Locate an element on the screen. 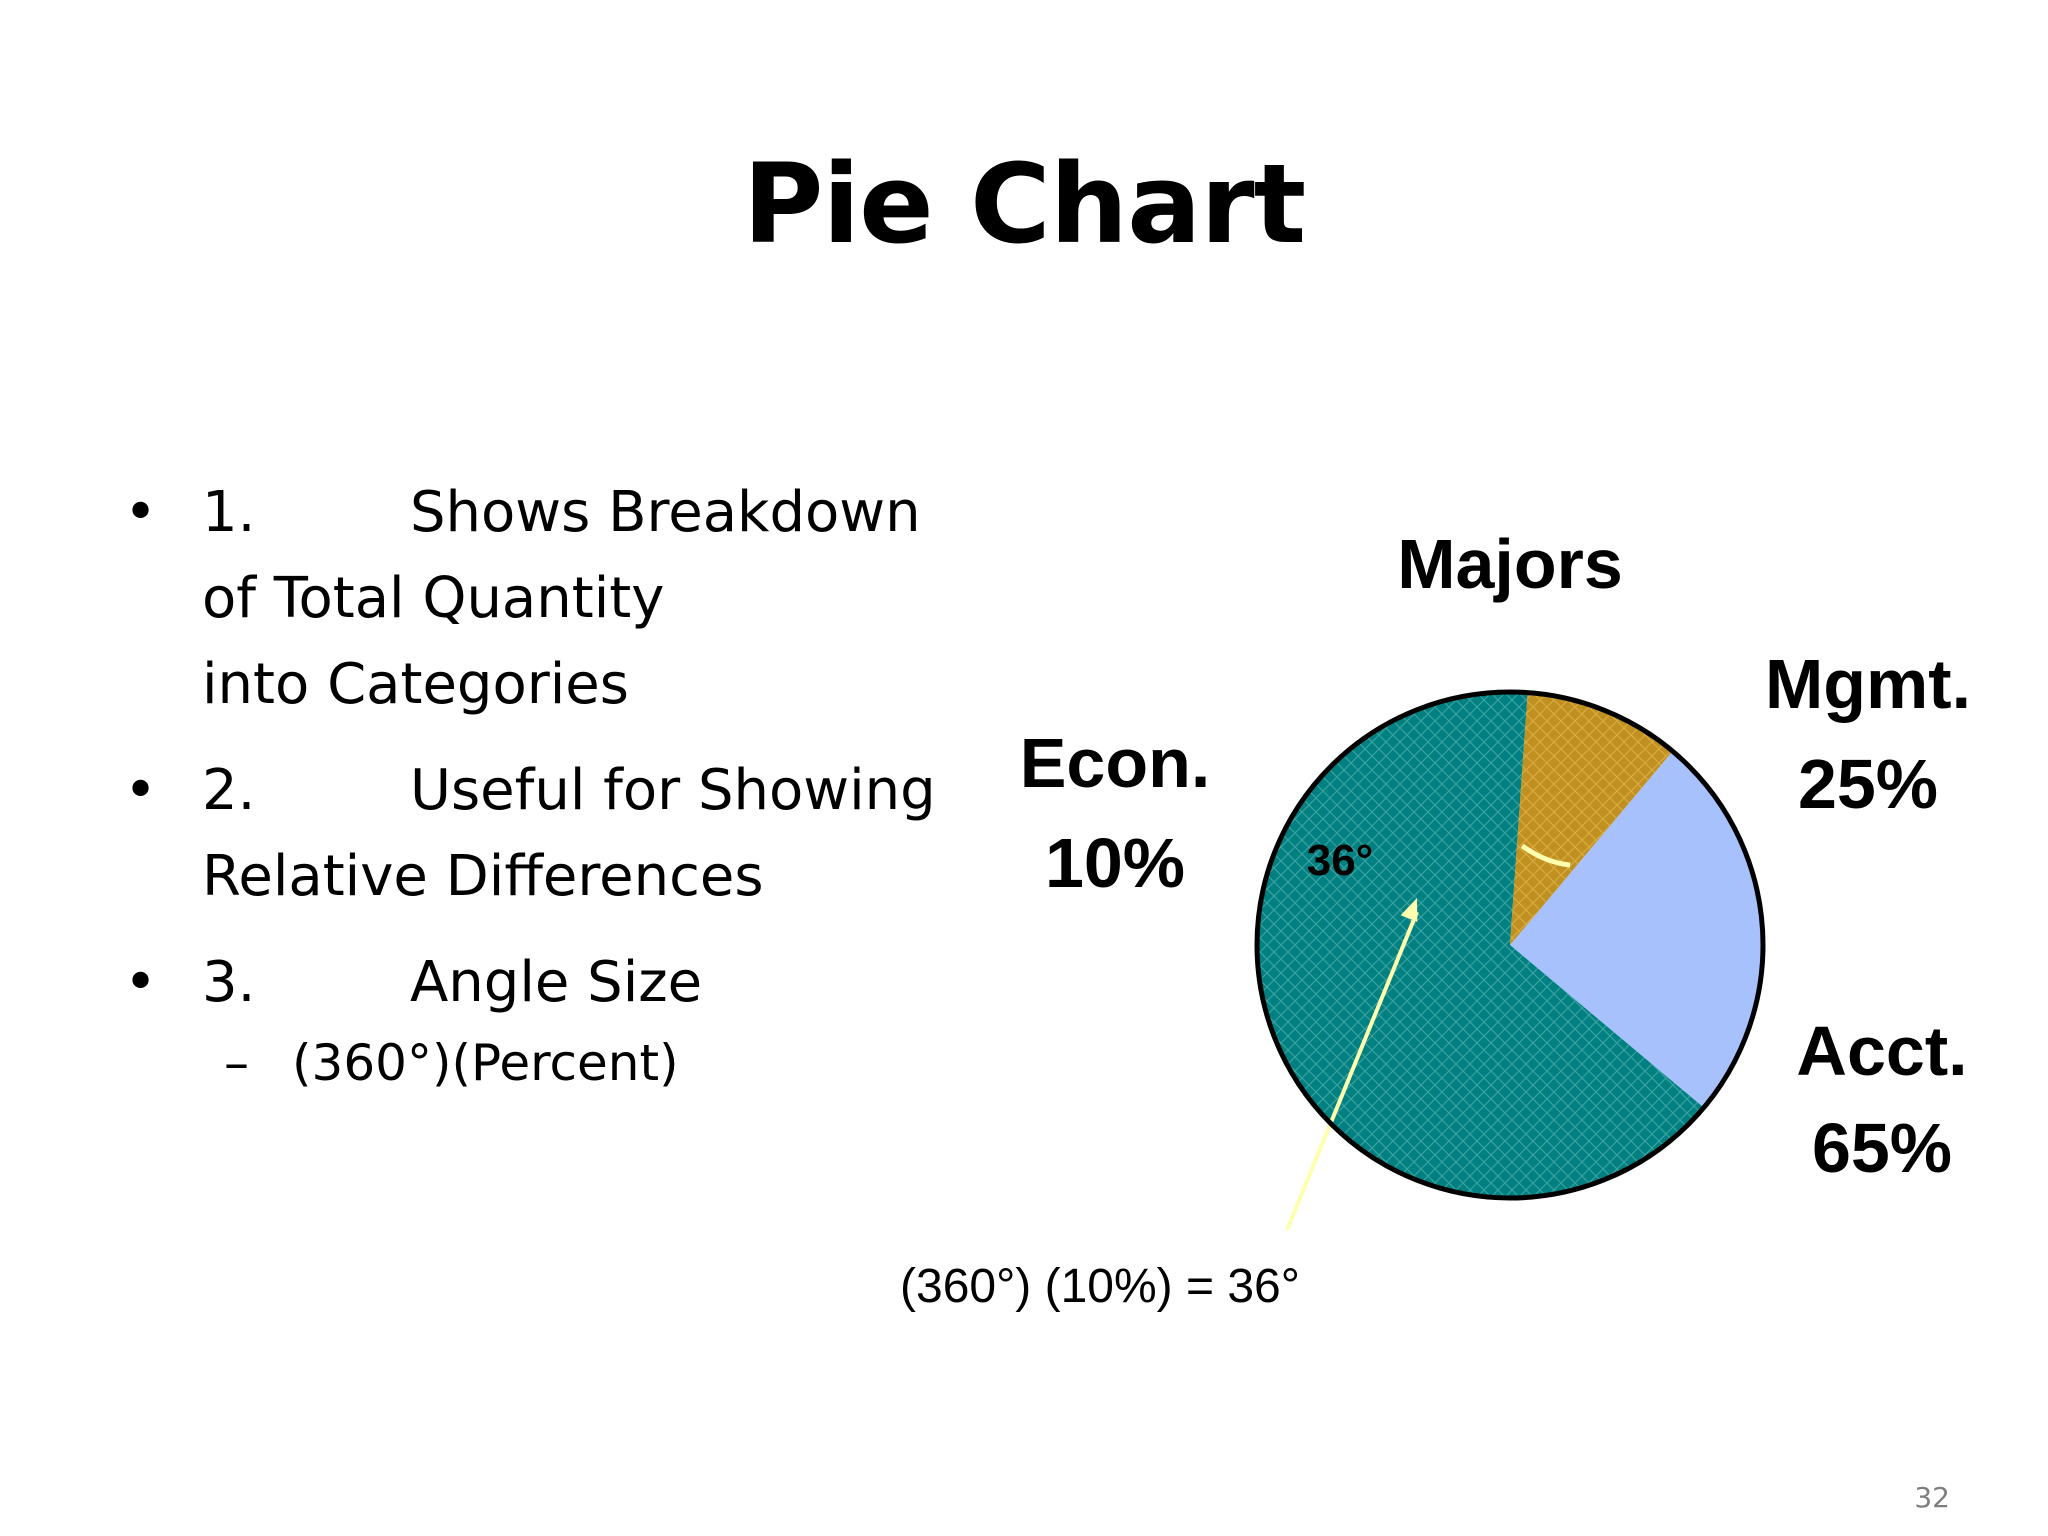 The height and width of the screenshot is (1536, 2048). bullet-item-3: • 3. Angle Size is located at coordinates (550, 983).